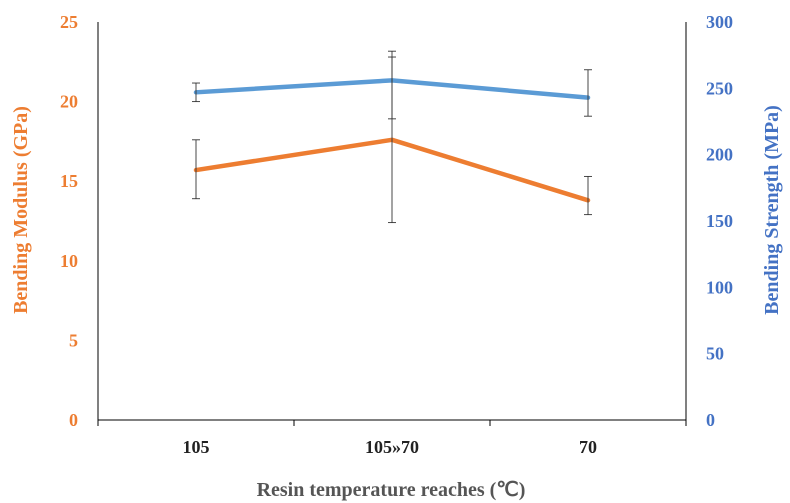  What do you see at coordinates (196, 447) in the screenshot?
I see `x-axis-tick-label: 105` at bounding box center [196, 447].